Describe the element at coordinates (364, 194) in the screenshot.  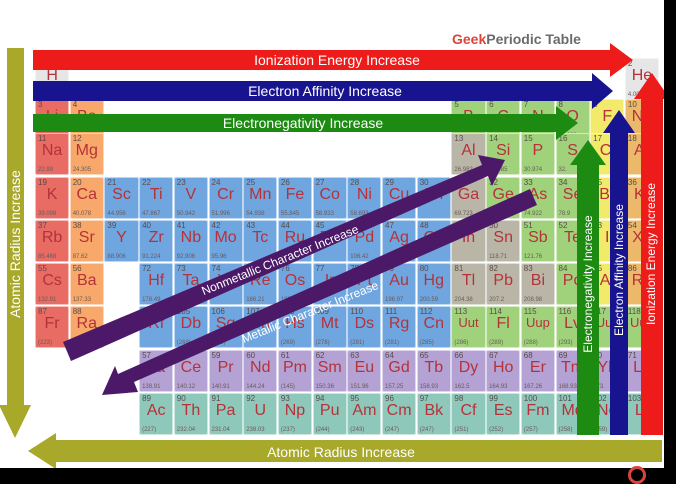
I see `element-symbol: Ni` at that location.